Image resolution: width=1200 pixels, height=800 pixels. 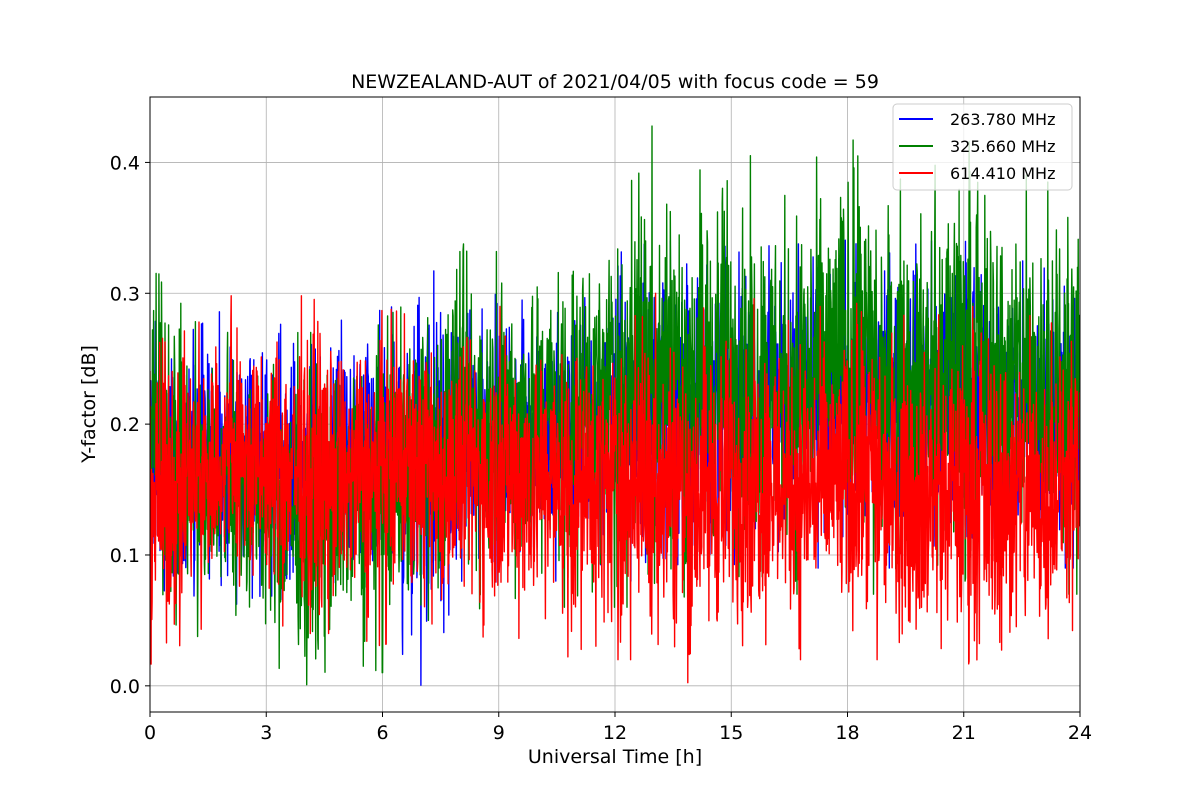 I want to click on x-tick-label: 3, so click(x=266, y=733).